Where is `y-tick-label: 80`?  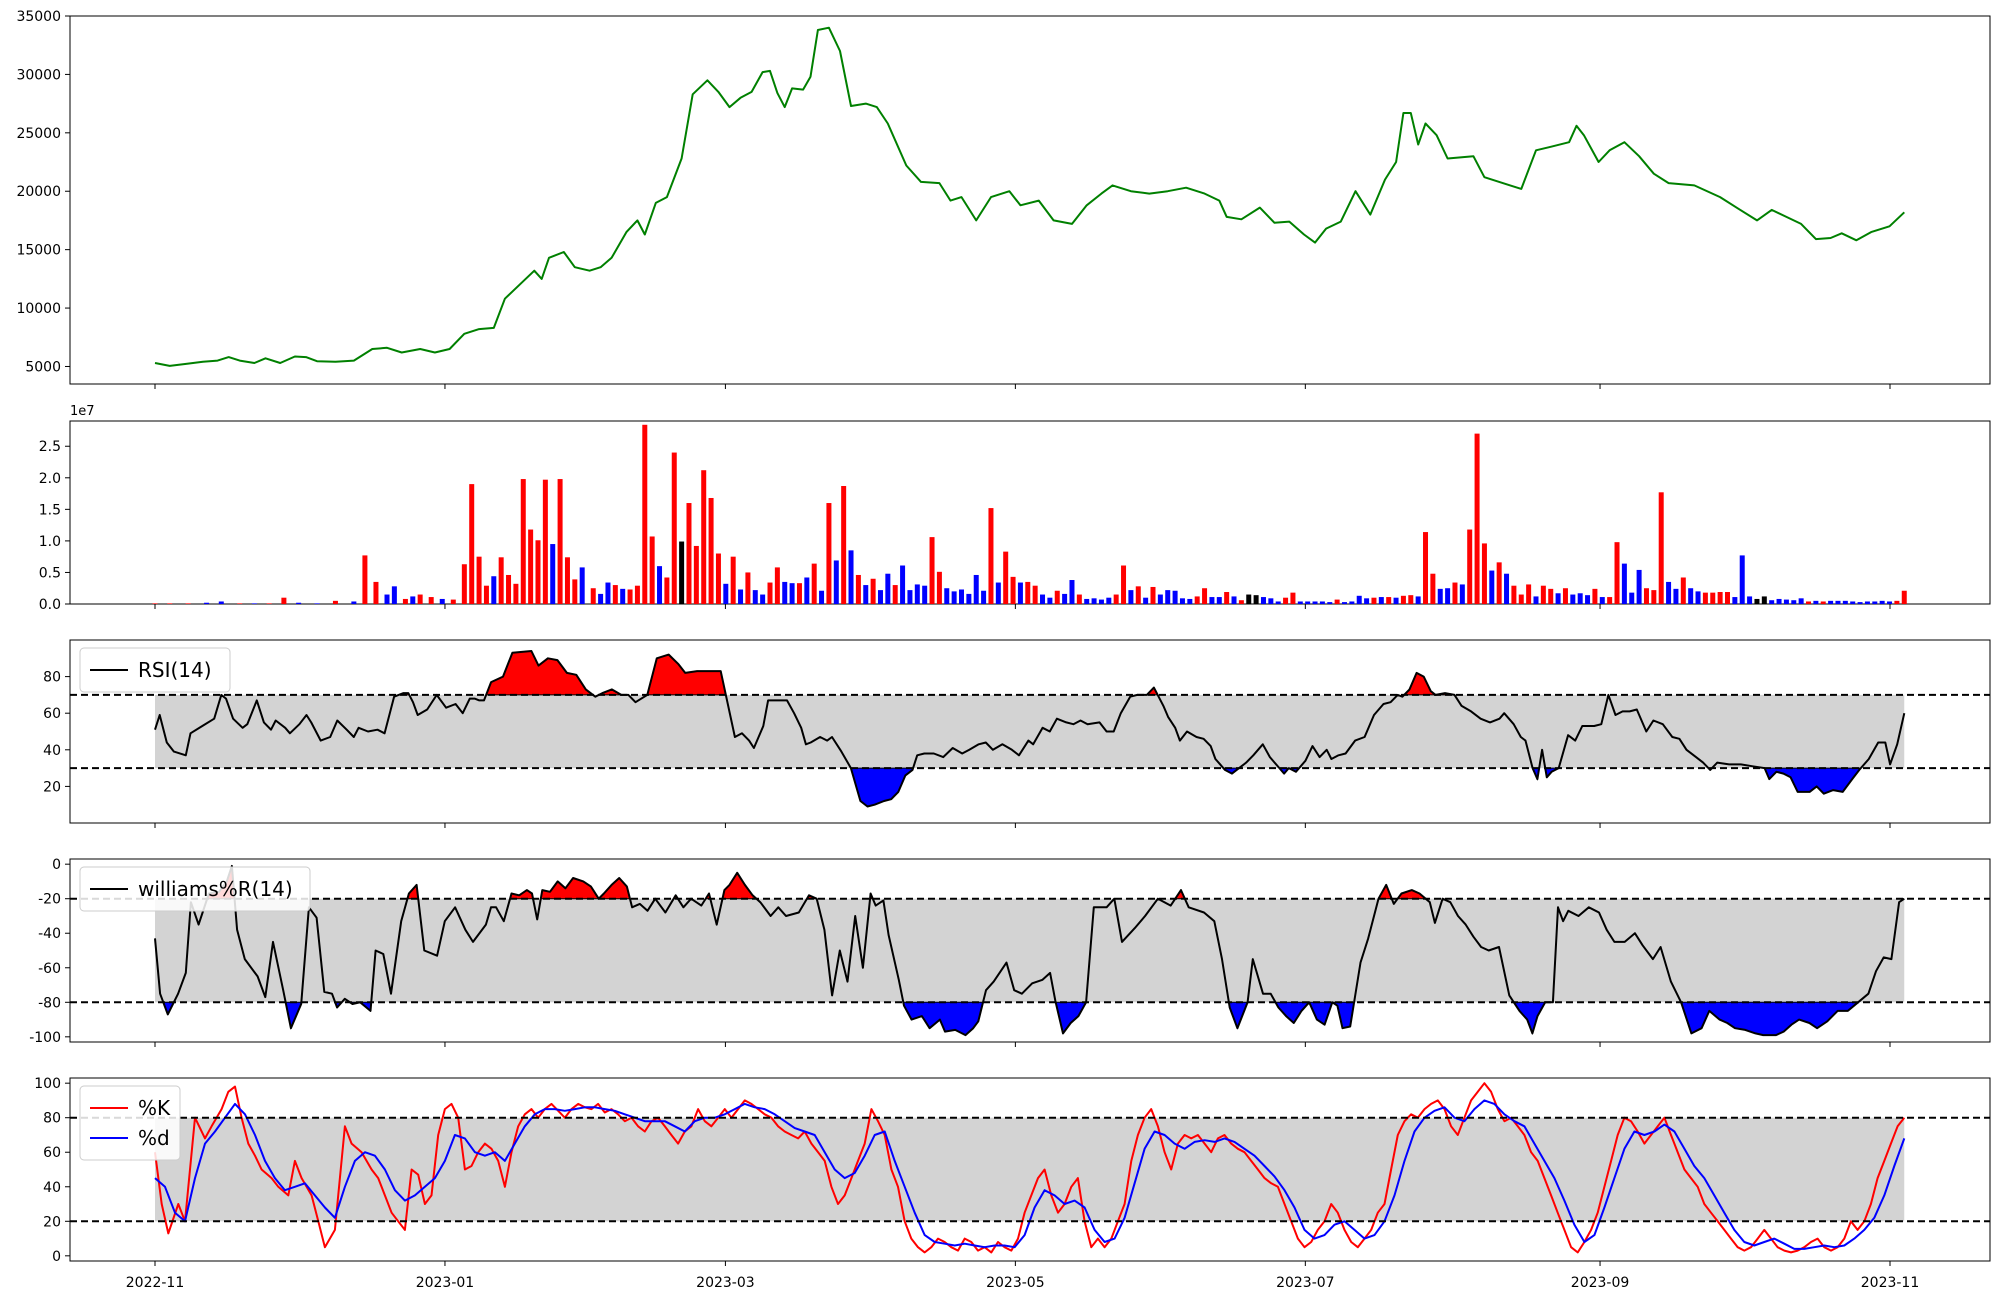
y-tick-label: 80 is located at coordinates (52, 678).